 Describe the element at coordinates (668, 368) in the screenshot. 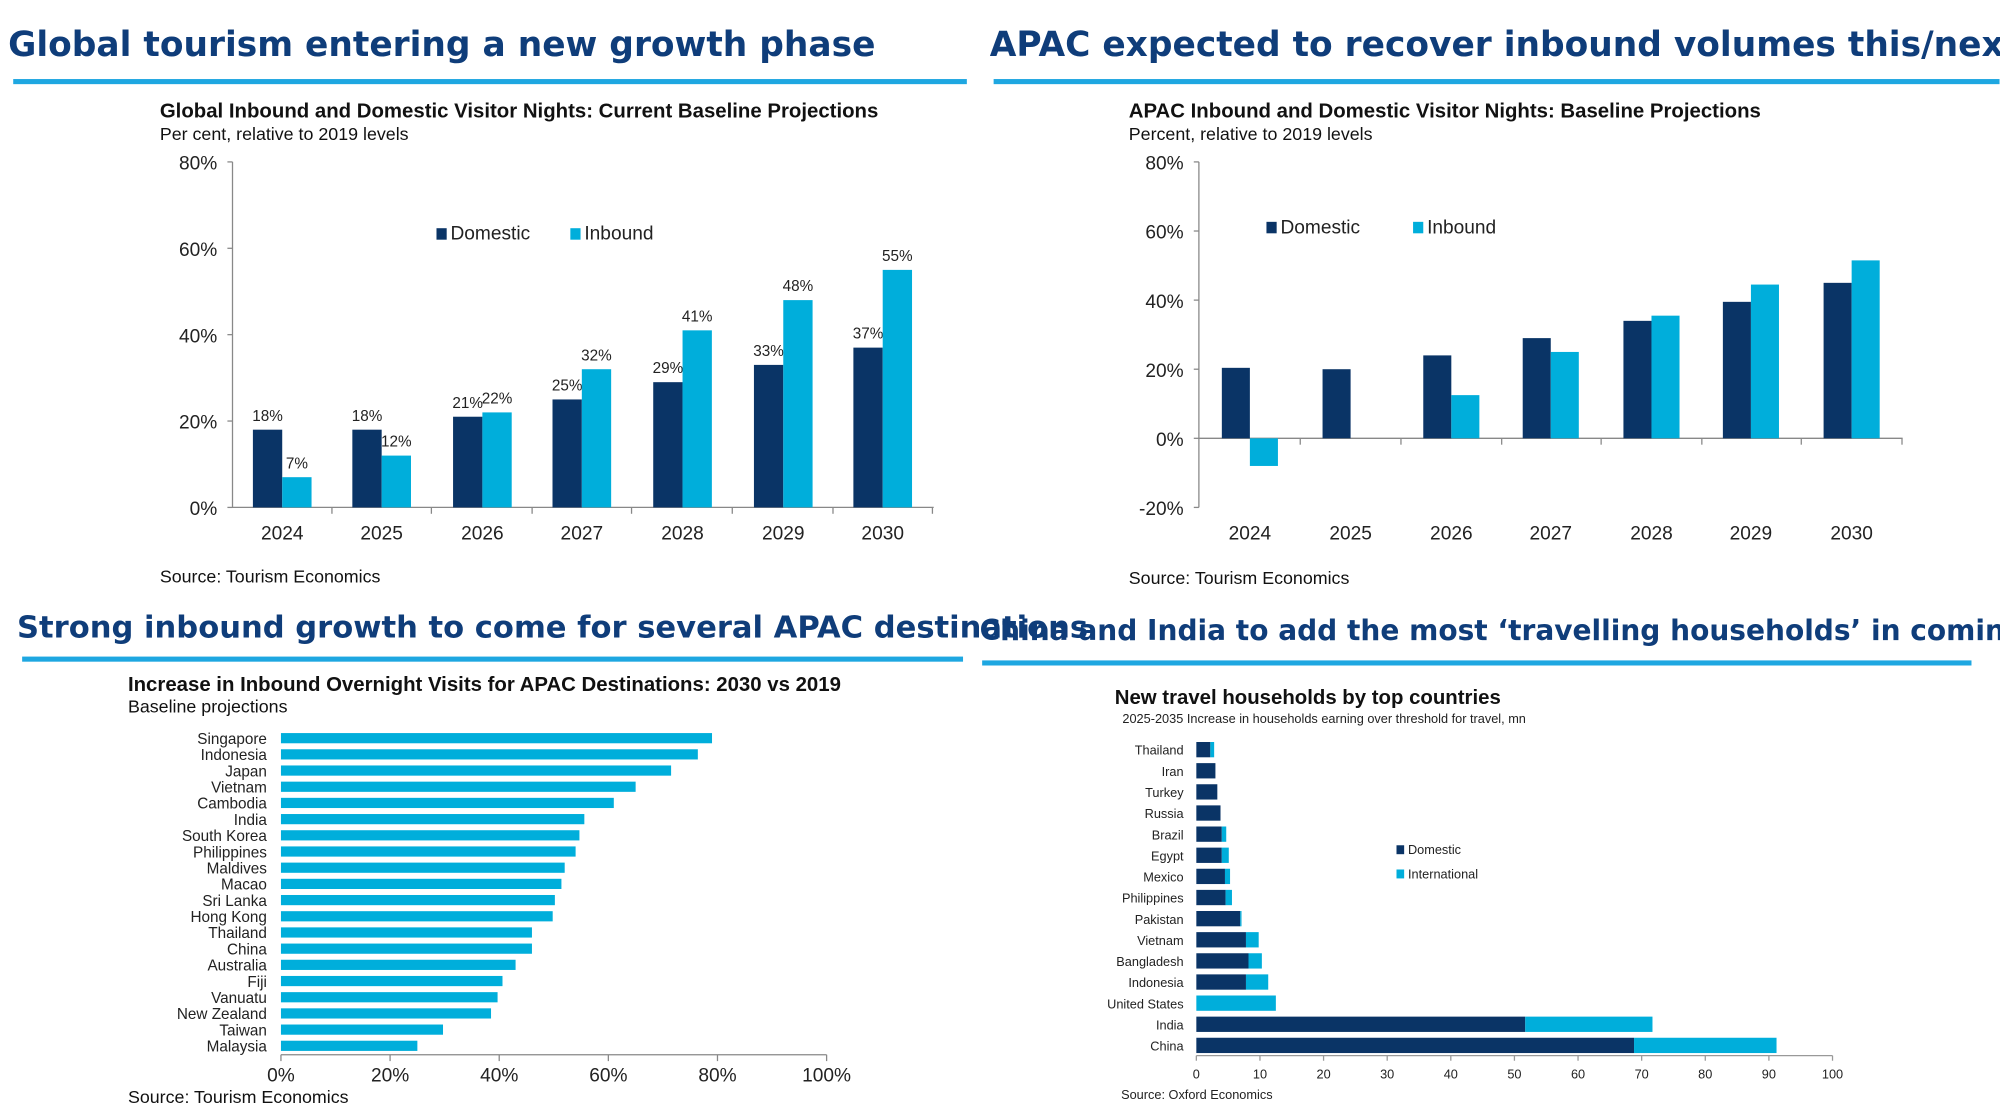

I see `data-label: 29%` at that location.